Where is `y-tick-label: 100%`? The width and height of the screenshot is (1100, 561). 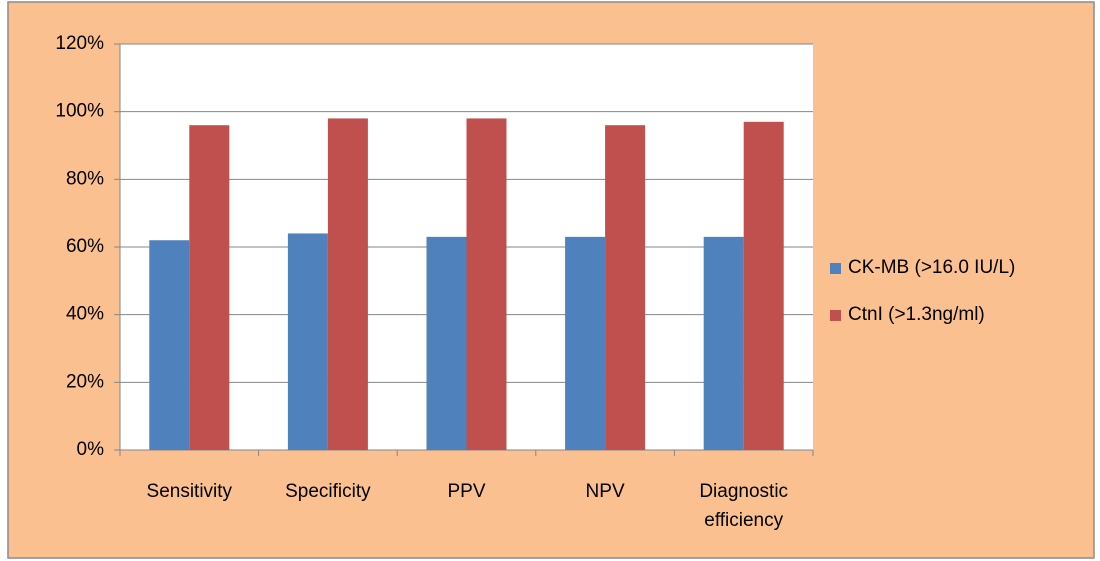 y-tick-label: 100% is located at coordinates (79, 111).